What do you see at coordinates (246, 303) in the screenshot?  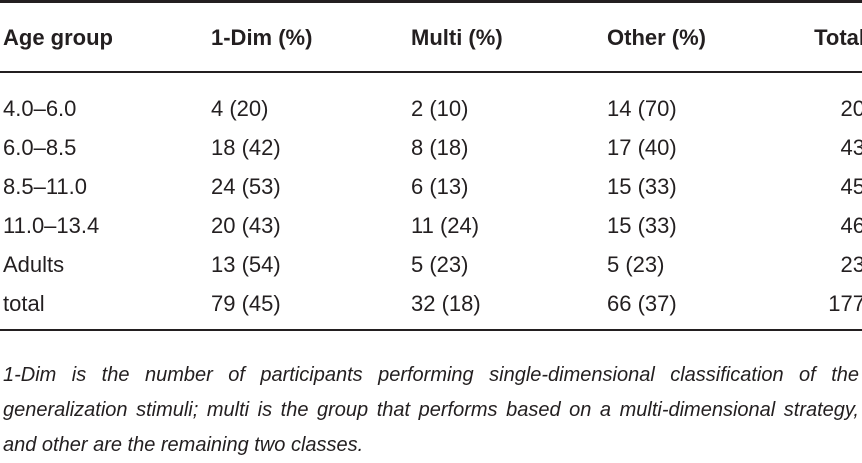 I see `cell-1-dim: 79 (45)` at bounding box center [246, 303].